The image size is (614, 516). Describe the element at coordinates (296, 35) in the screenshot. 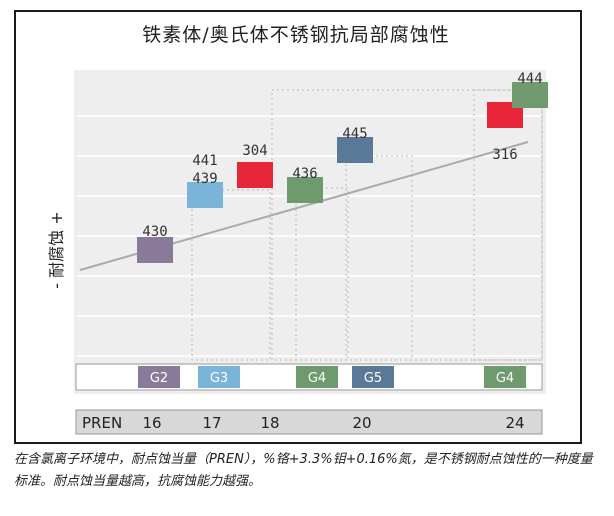

I see `chart-title: 铁素体/奥氏体不锈钢抗局部腐蚀性` at that location.